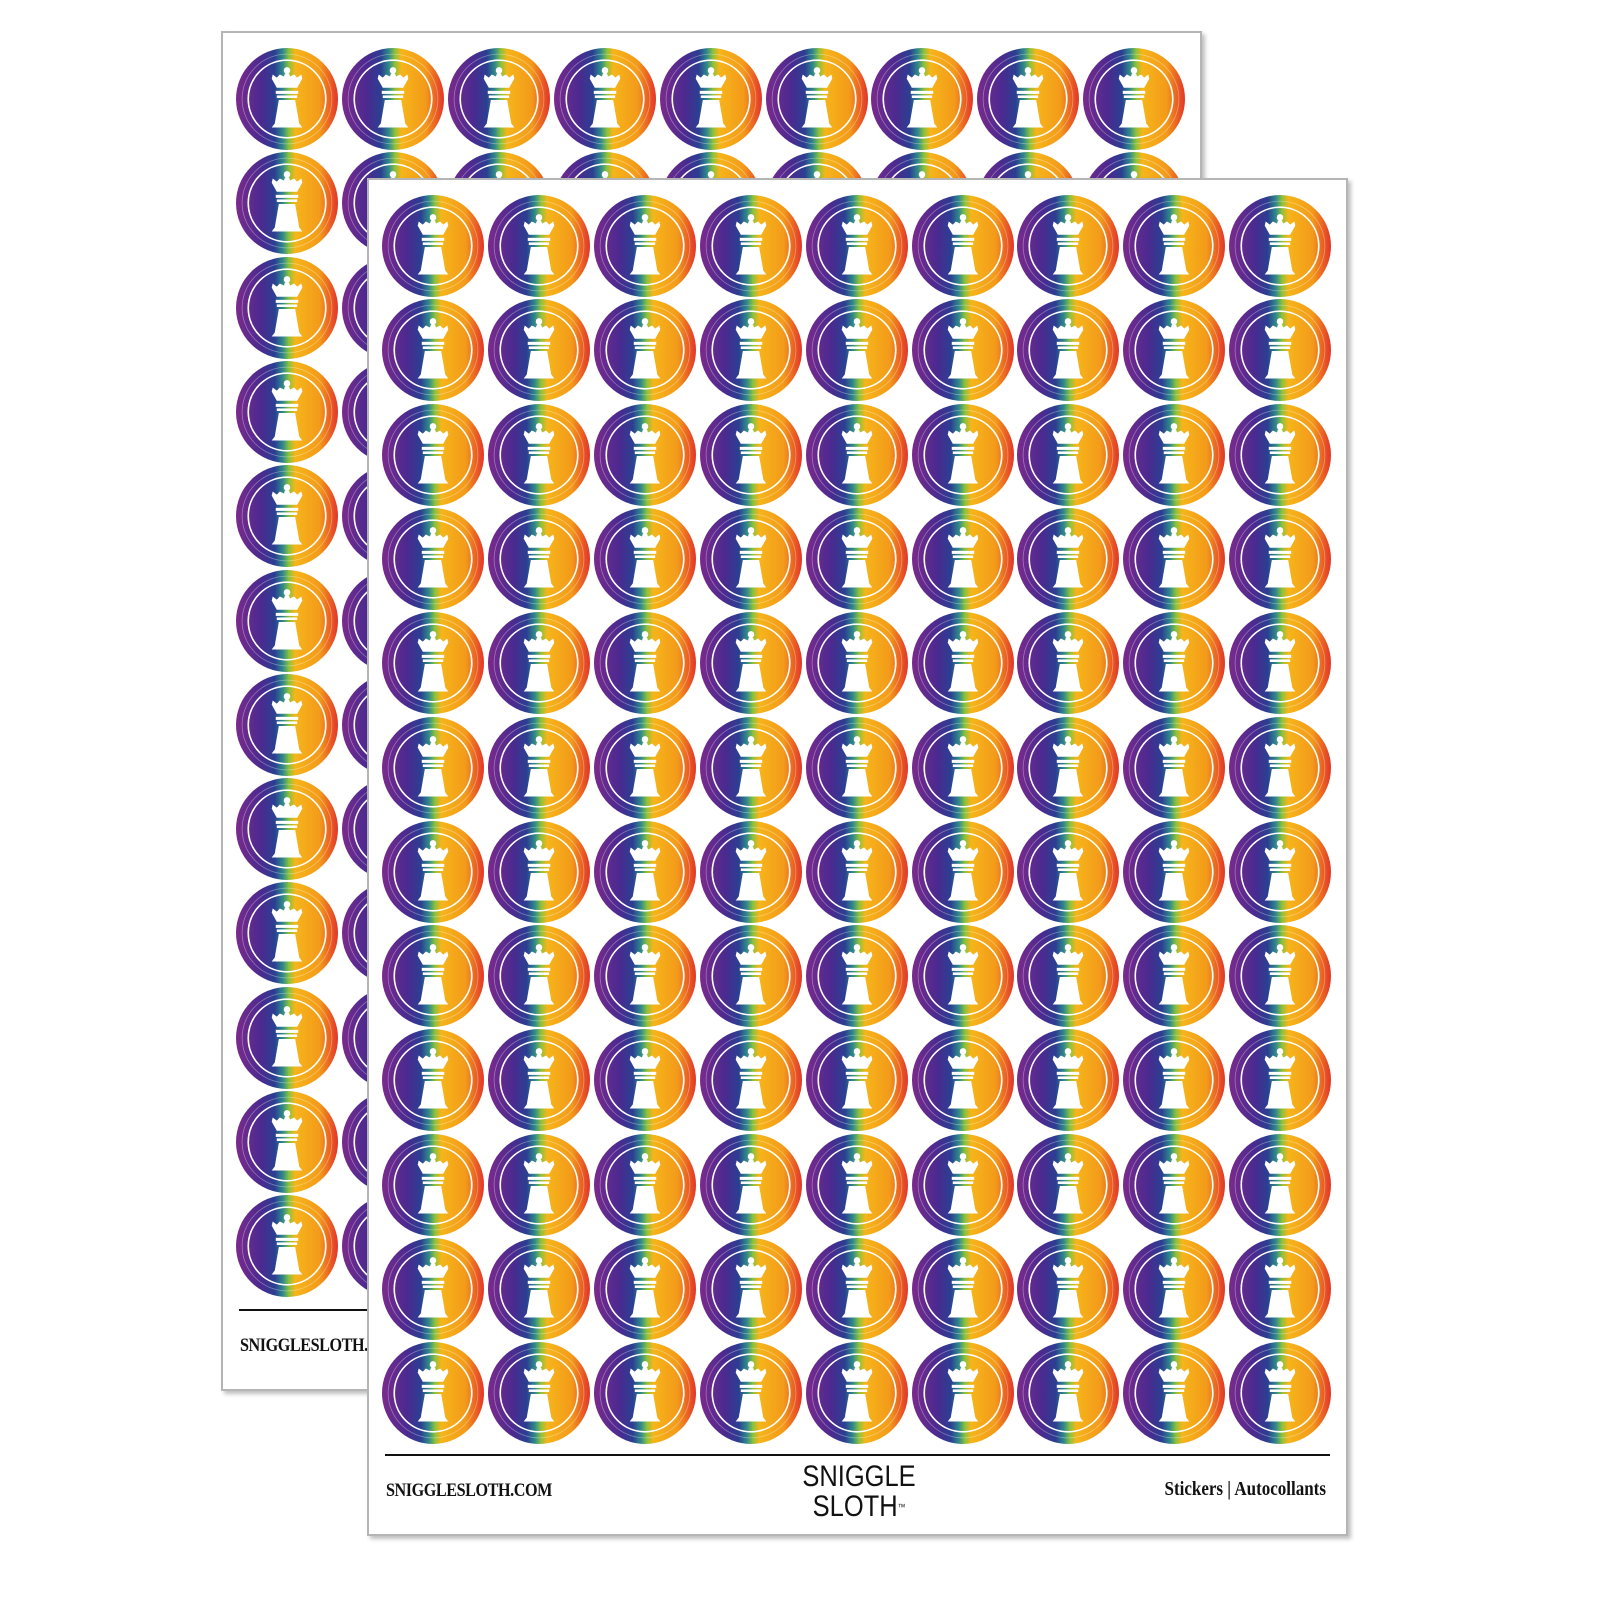 This screenshot has height=1600, width=1600. I want to click on sniggle-sloth-logo: SNIGGLE SLOTH™, so click(859, 1492).